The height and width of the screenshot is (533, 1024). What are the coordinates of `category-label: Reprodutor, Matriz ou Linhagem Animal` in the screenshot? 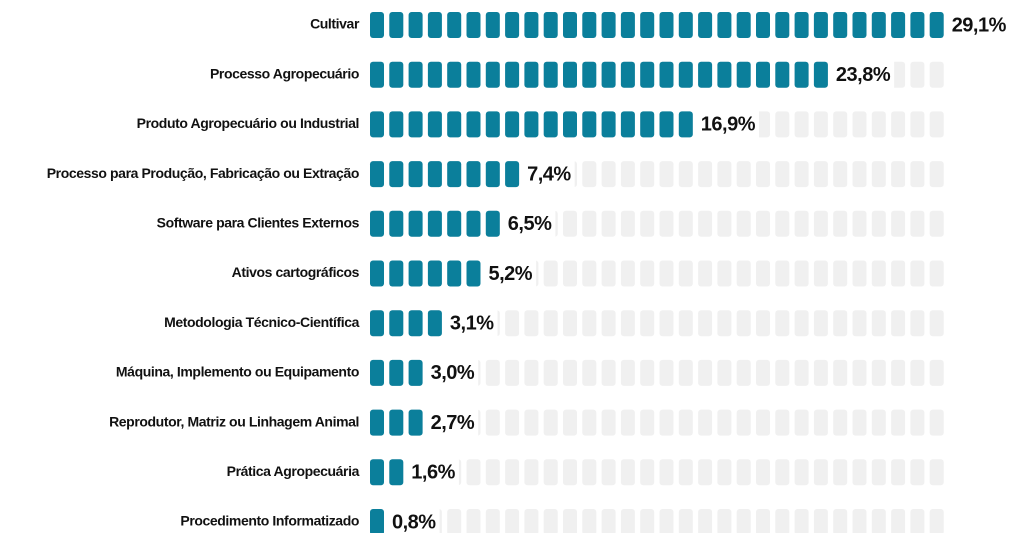 It's located at (234, 421).